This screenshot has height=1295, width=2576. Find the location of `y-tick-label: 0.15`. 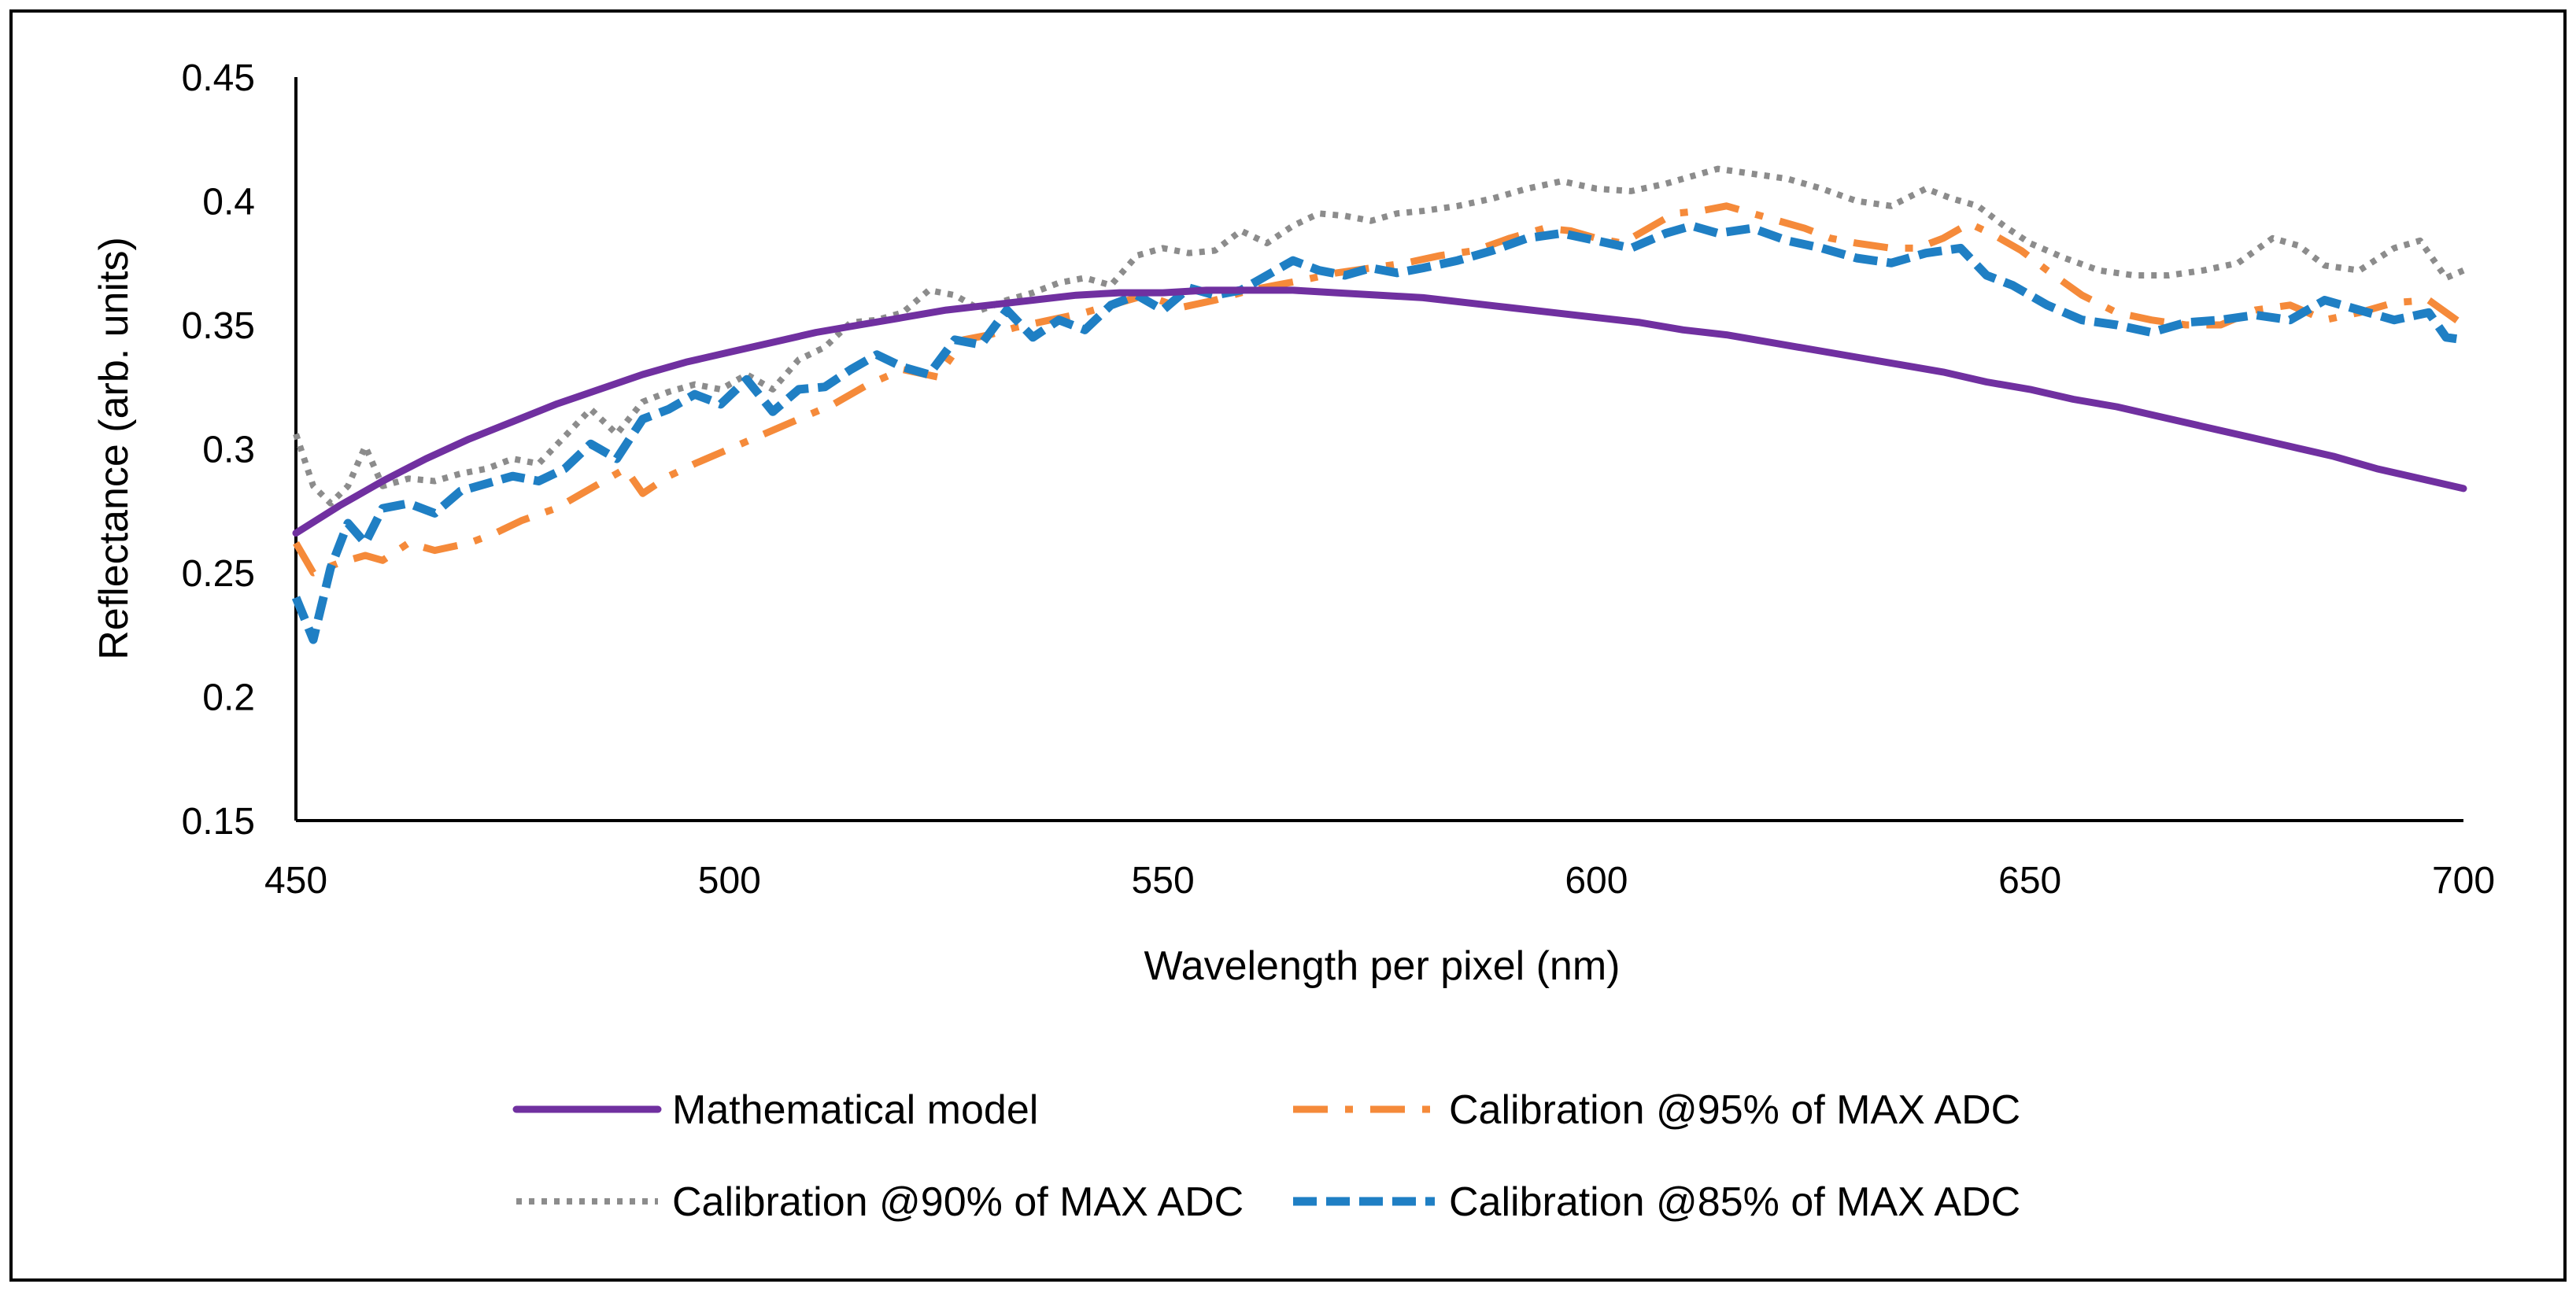

y-tick-label: 0.15 is located at coordinates (218, 822).